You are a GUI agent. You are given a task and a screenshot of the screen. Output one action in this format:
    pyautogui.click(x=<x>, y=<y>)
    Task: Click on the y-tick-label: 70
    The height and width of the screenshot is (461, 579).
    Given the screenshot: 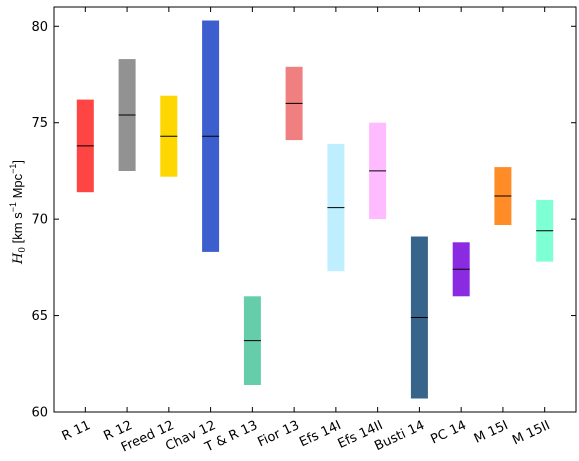 What is the action you would take?
    pyautogui.click(x=39, y=220)
    